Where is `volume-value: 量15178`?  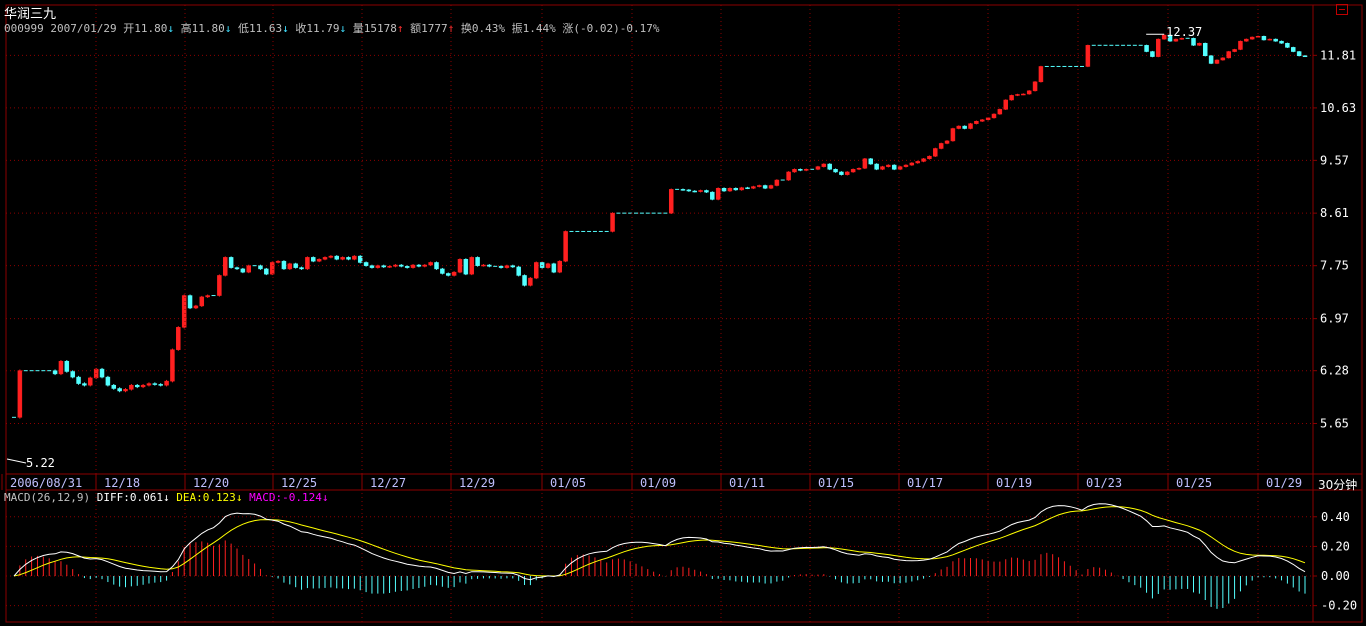 volume-value: 量15178 is located at coordinates (374, 28).